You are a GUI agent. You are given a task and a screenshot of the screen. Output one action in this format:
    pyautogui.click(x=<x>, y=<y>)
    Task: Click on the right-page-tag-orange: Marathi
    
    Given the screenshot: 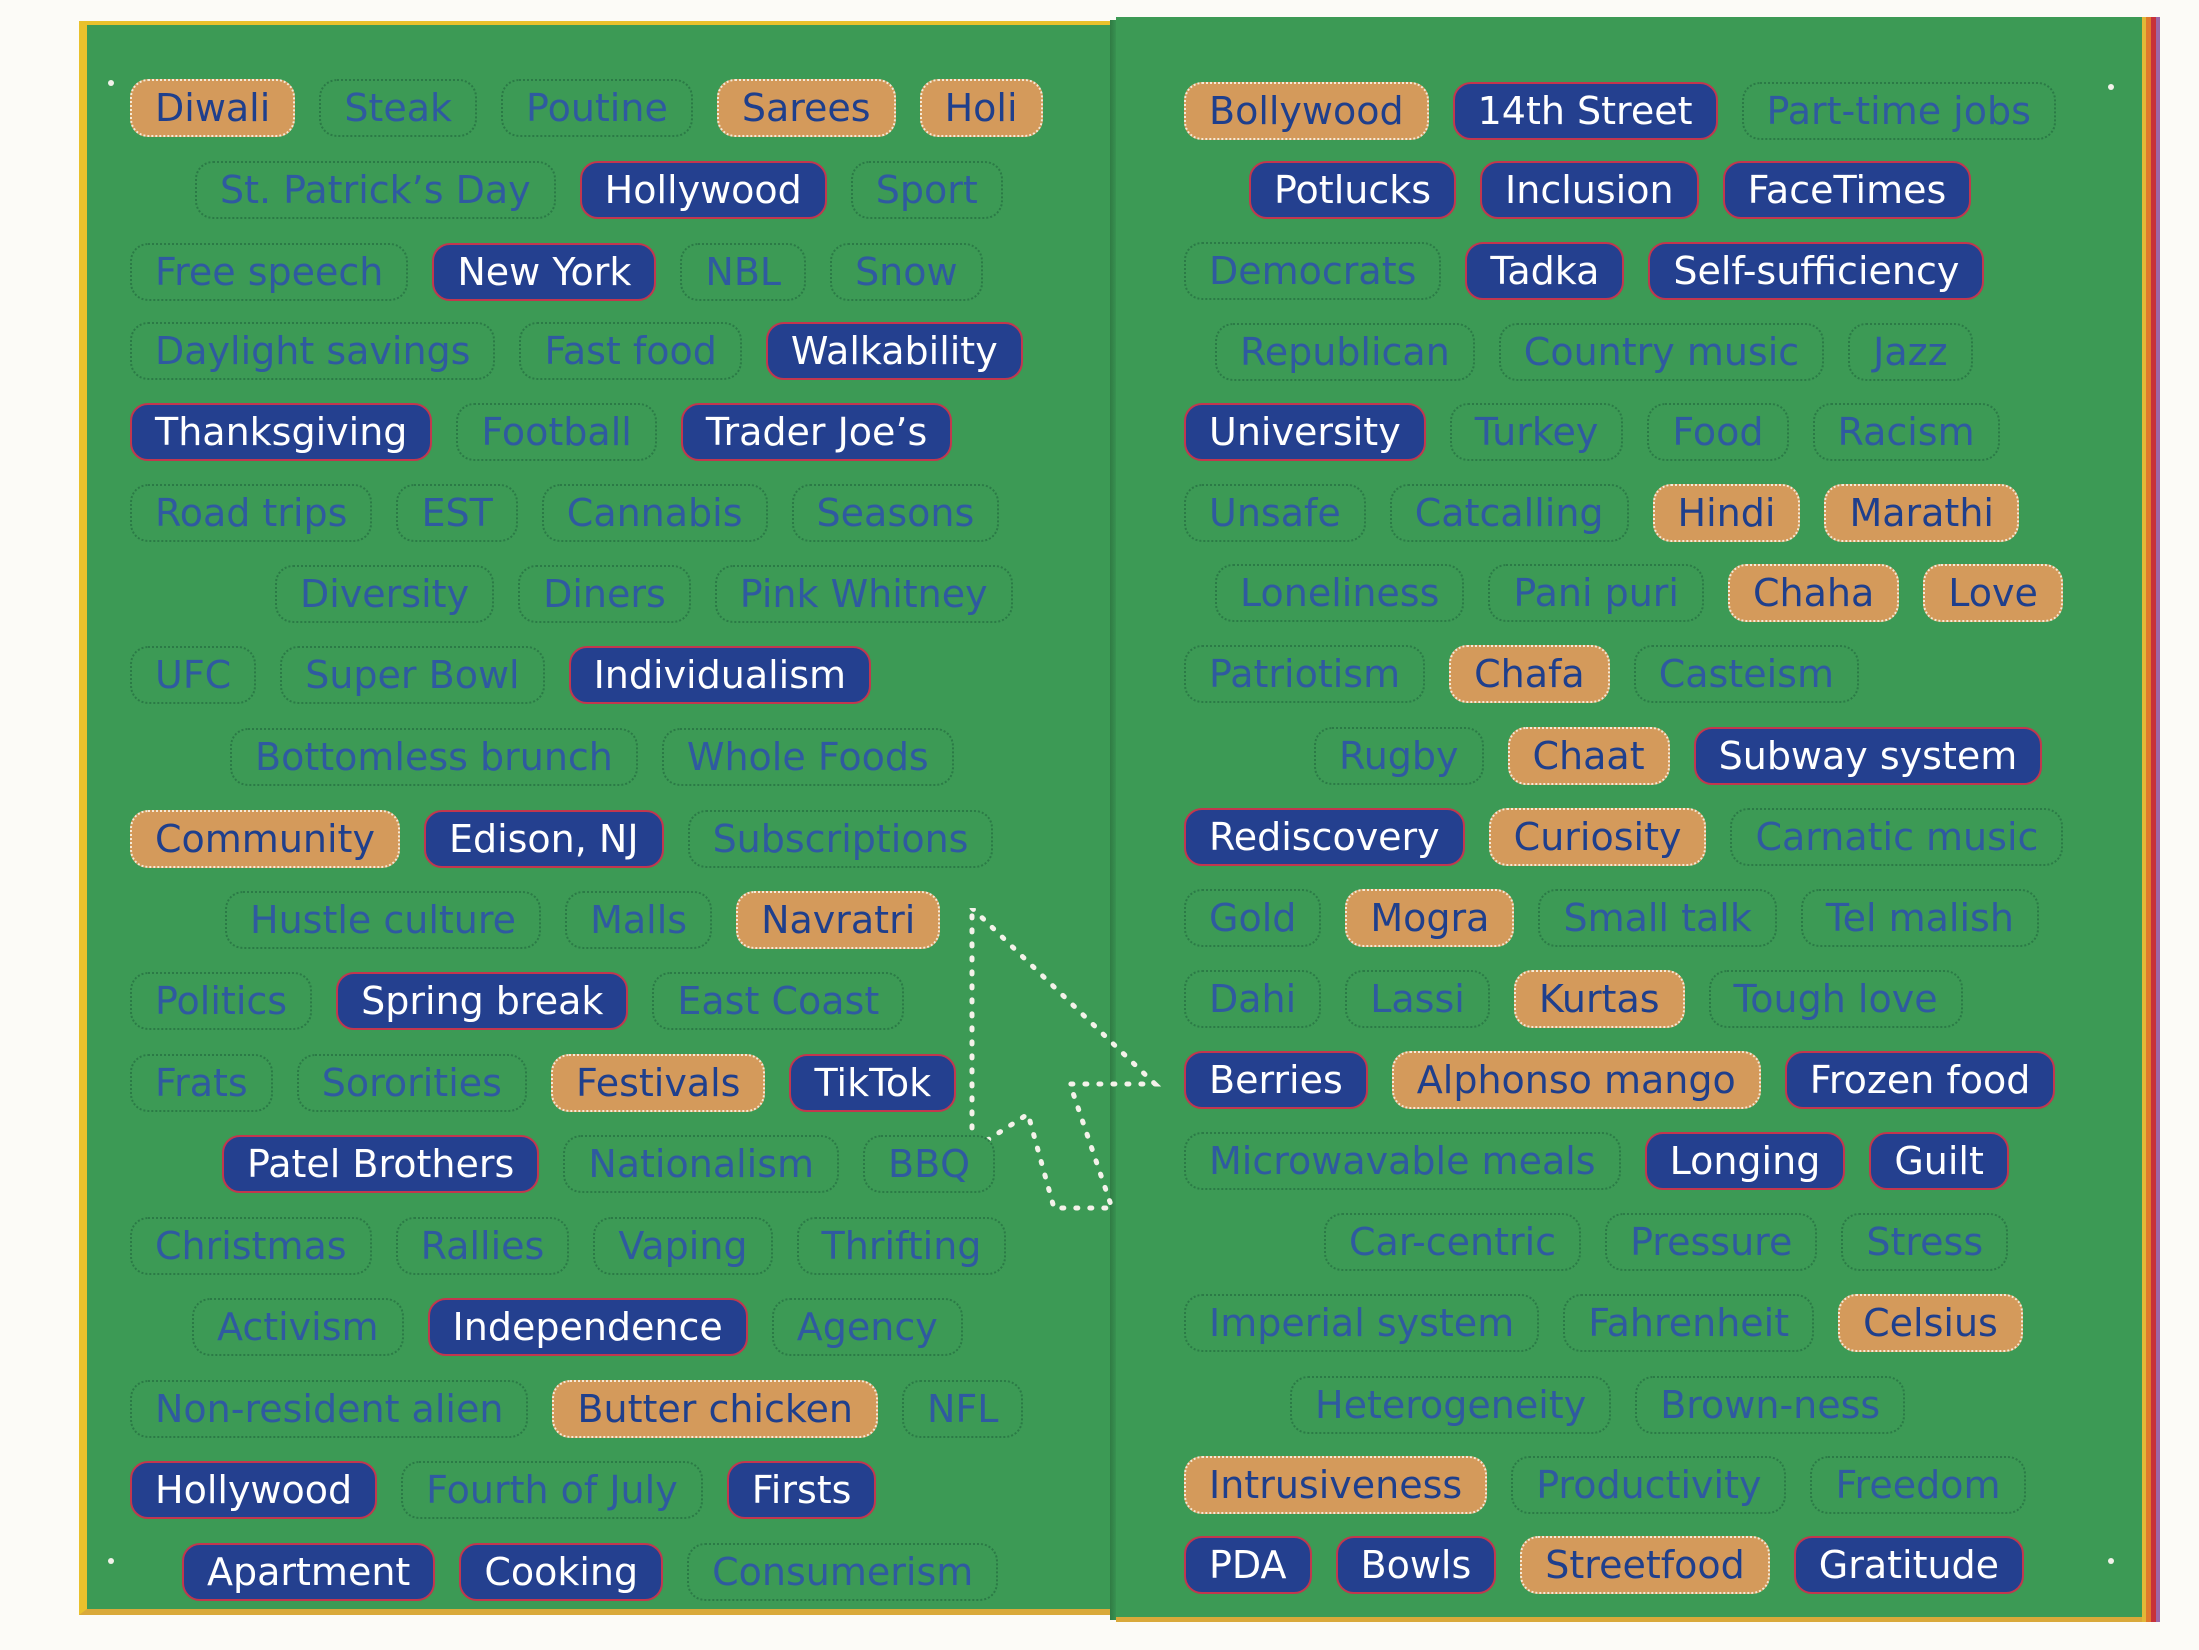 What is the action you would take?
    pyautogui.click(x=1921, y=513)
    